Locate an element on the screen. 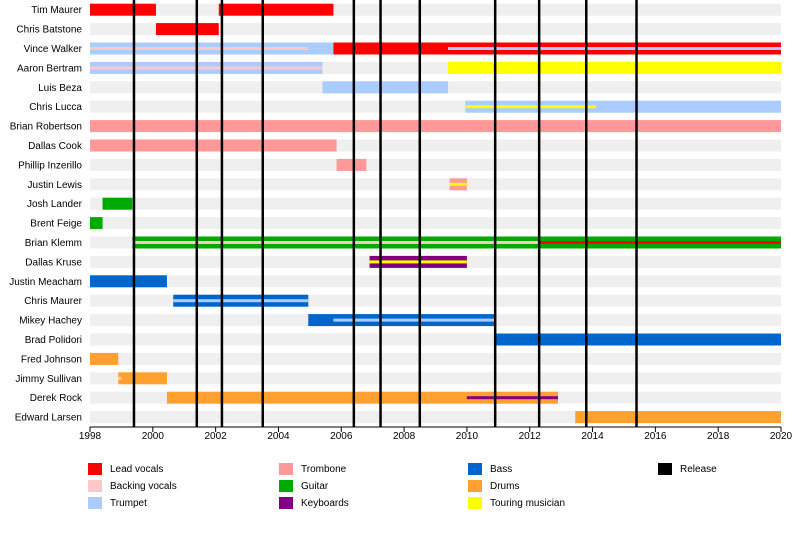 This screenshot has width=800, height=540. x-tick-label: 2018 is located at coordinates (718, 436).